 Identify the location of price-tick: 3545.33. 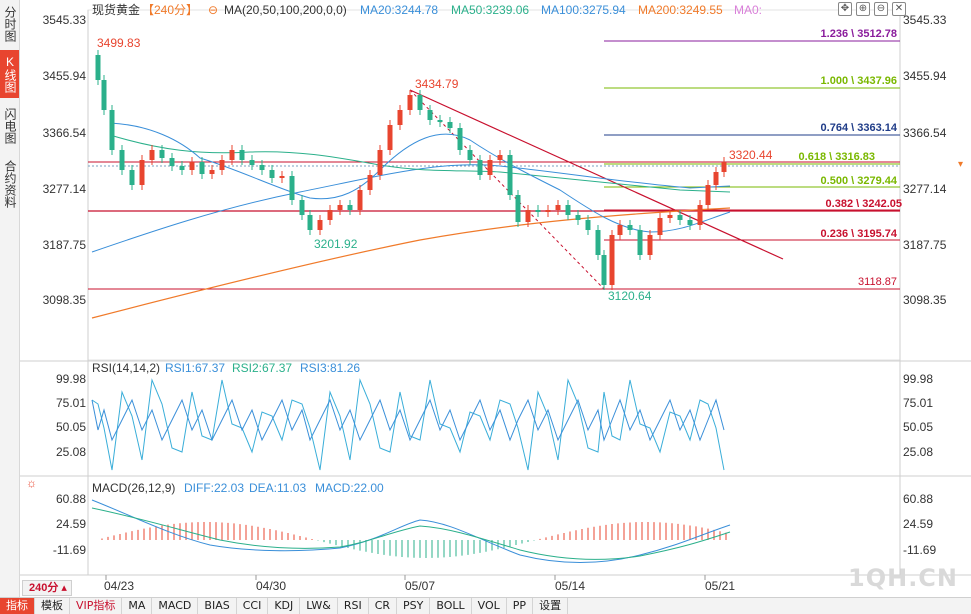
(65, 20).